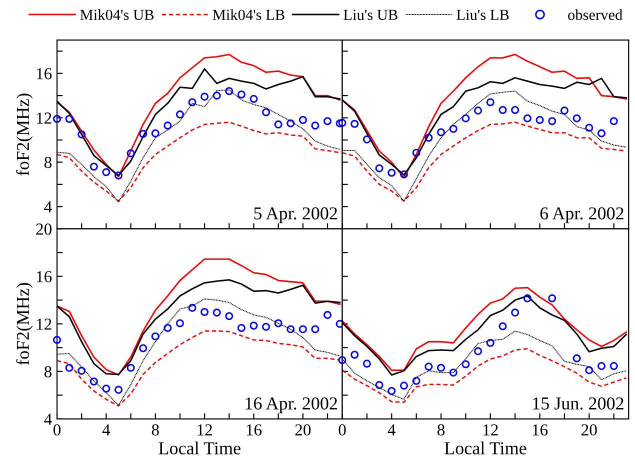 This screenshot has width=635, height=466. Describe the element at coordinates (595, 14) in the screenshot. I see `legend-label: observed` at that location.